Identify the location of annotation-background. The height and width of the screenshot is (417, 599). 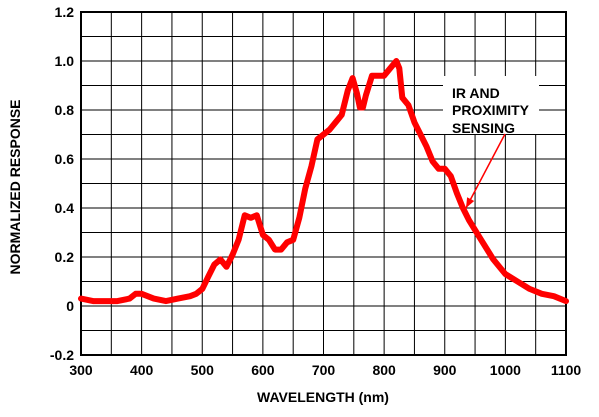
(491, 105).